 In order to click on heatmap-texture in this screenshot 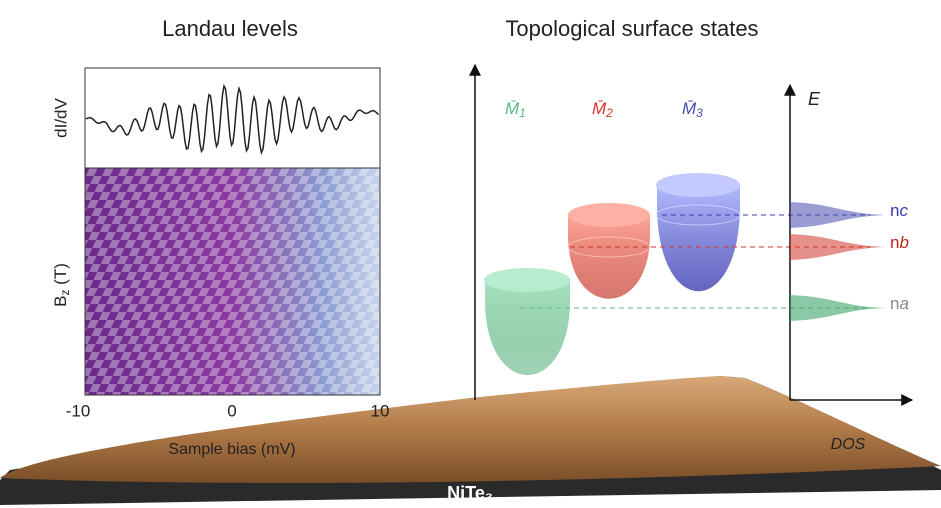, I will do `click(232, 281)`.